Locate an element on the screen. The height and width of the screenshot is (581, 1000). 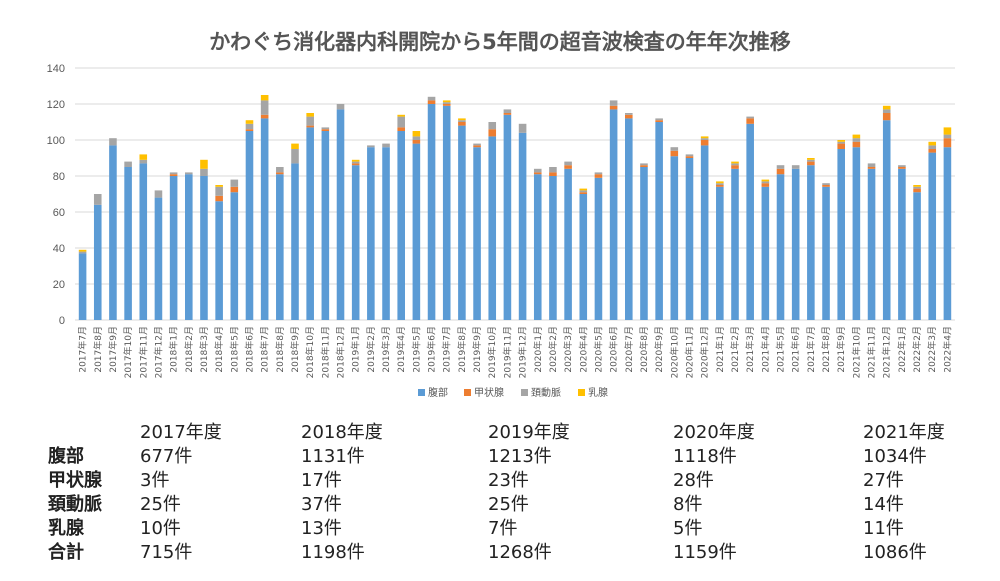
x-tick-label: 2017年11月 is located at coordinates (143, 352).